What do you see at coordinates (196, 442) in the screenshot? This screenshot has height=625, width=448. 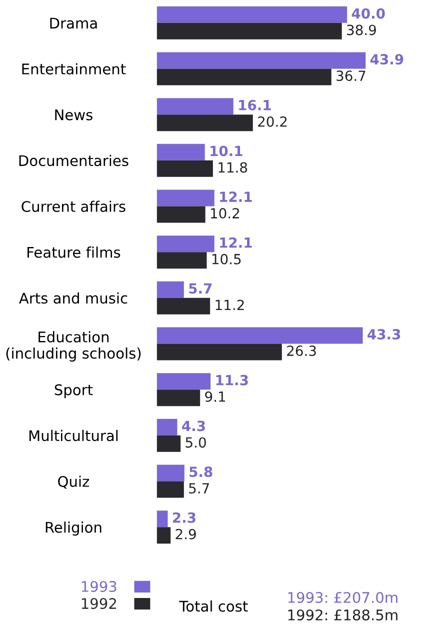 I see `data-label: 5.0` at bounding box center [196, 442].